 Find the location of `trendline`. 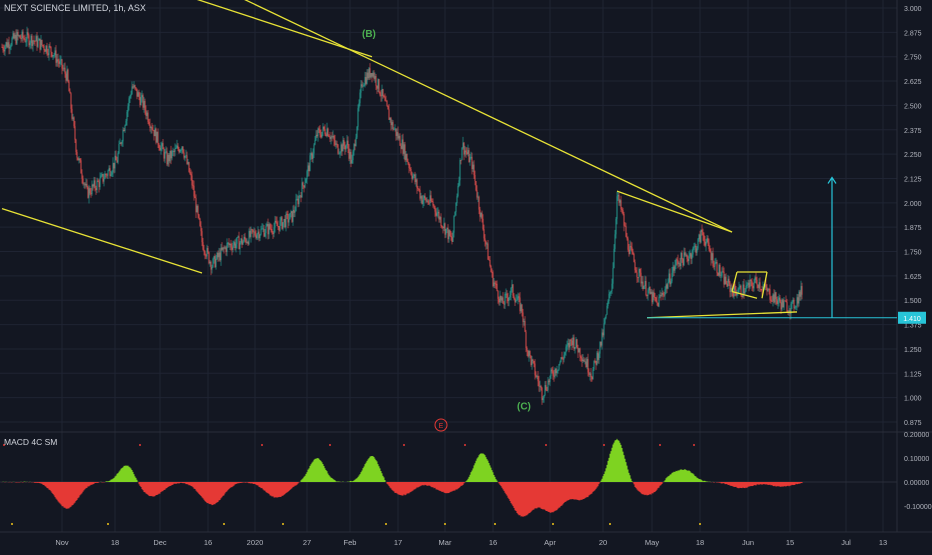

trendline is located at coordinates (734, 281).